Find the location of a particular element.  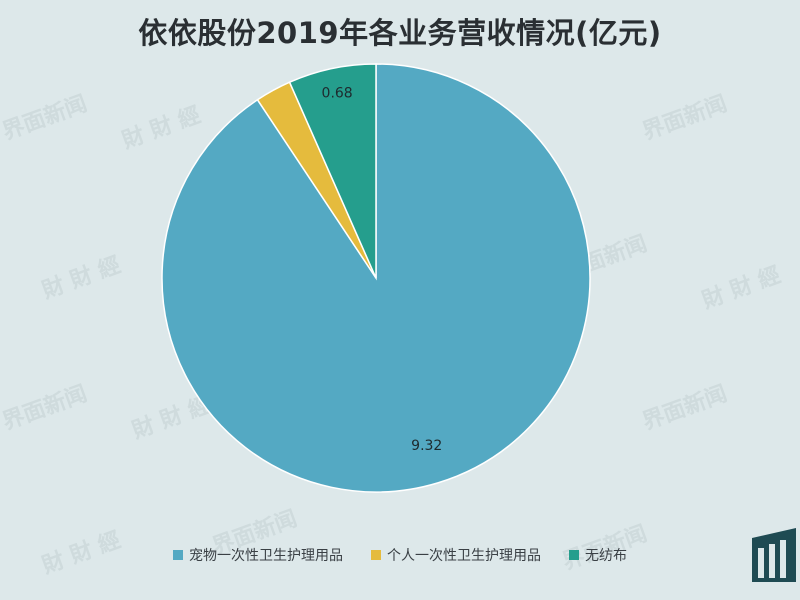

legend-item: 宠物一次性卫生护理用品 is located at coordinates (258, 555).